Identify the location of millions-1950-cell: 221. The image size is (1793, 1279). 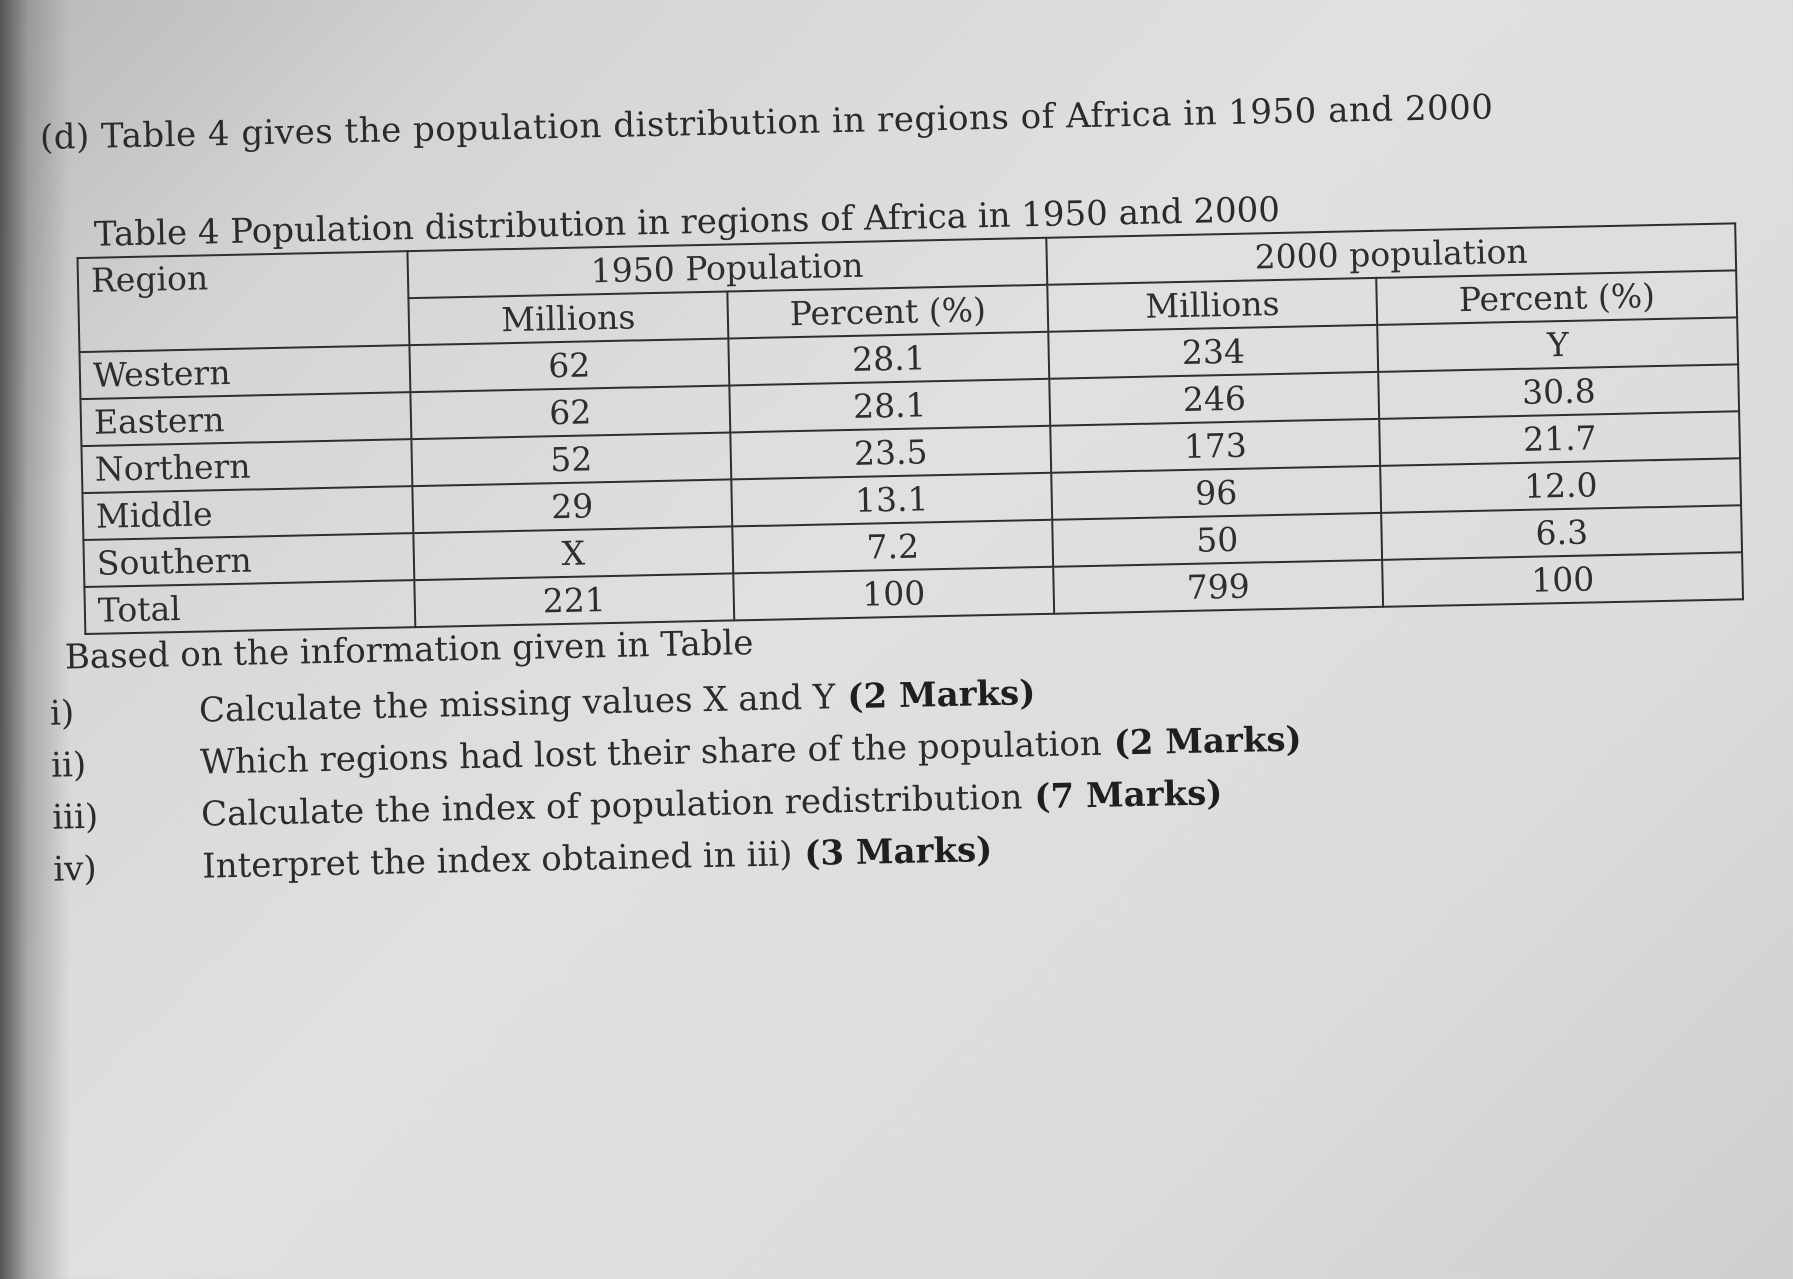
(574, 600).